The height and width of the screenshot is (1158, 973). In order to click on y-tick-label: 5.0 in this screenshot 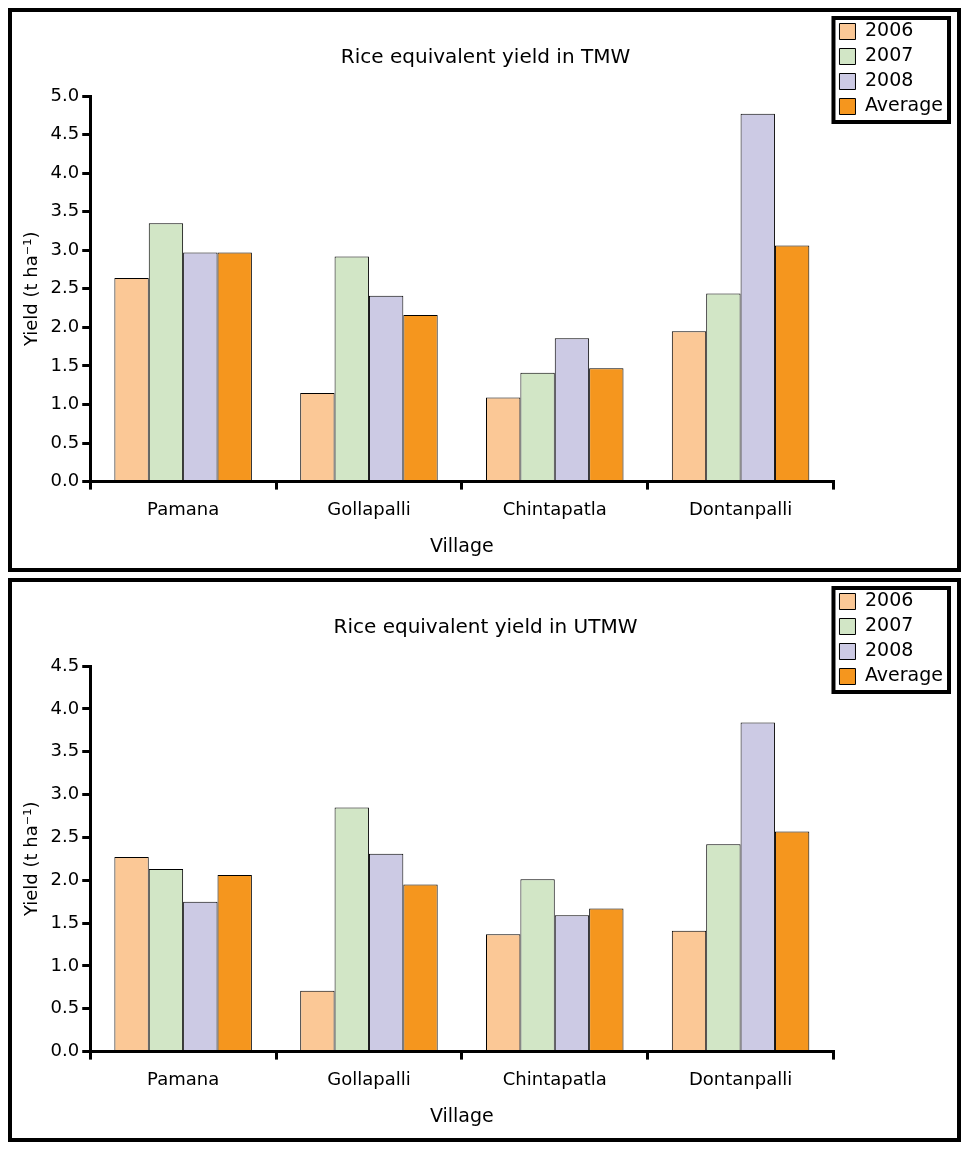, I will do `click(65, 94)`.